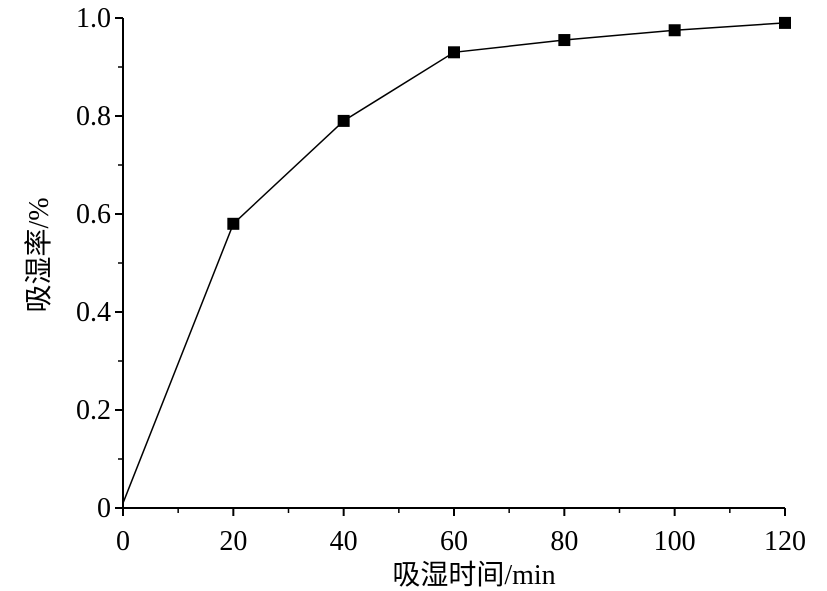  Describe the element at coordinates (675, 541) in the screenshot. I see `x-tick-label: 100` at that location.